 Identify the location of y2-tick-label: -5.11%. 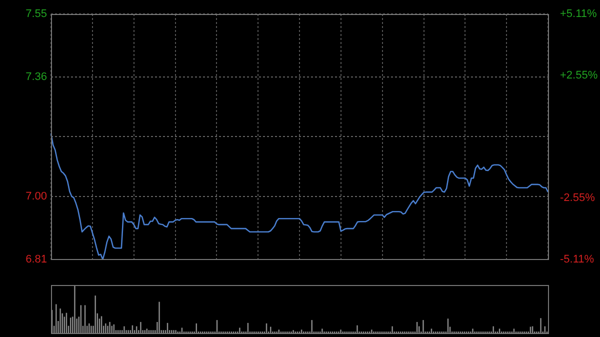
(577, 259).